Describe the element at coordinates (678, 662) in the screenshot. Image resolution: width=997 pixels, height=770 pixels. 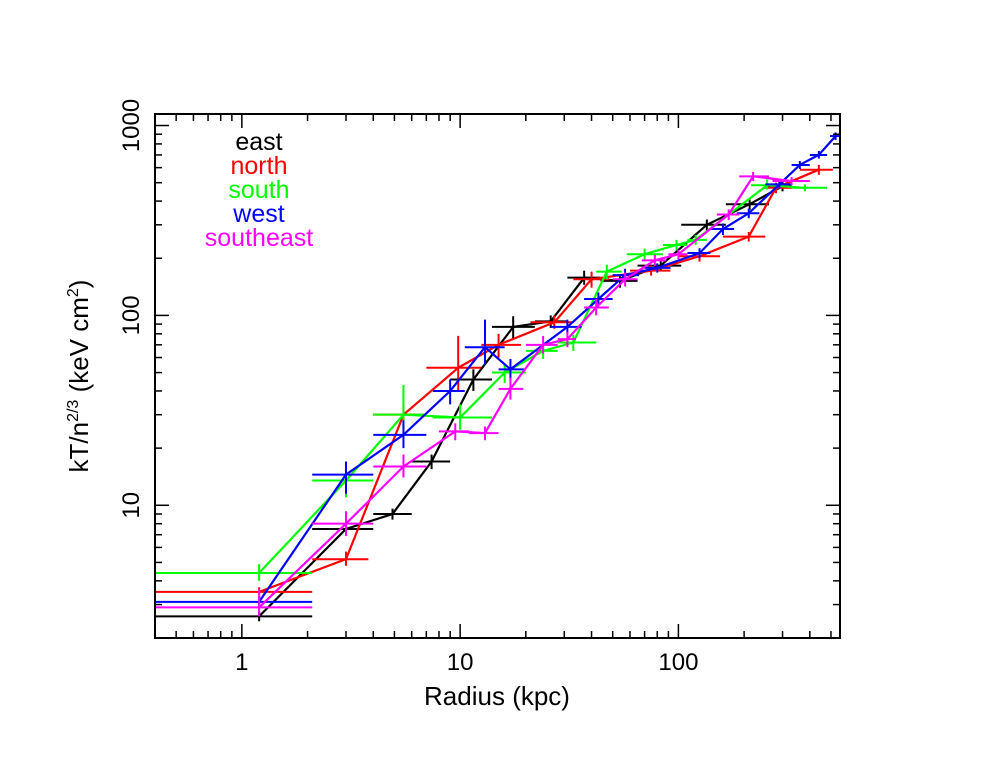
I see `x-tick-label: 100` at that location.